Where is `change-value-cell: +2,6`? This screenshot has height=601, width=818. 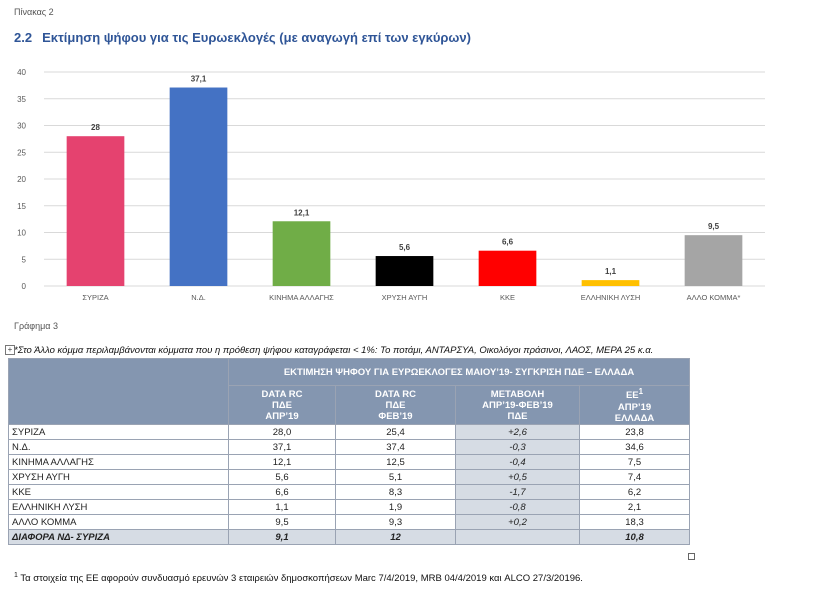
change-value-cell: +2,6 is located at coordinates (517, 432).